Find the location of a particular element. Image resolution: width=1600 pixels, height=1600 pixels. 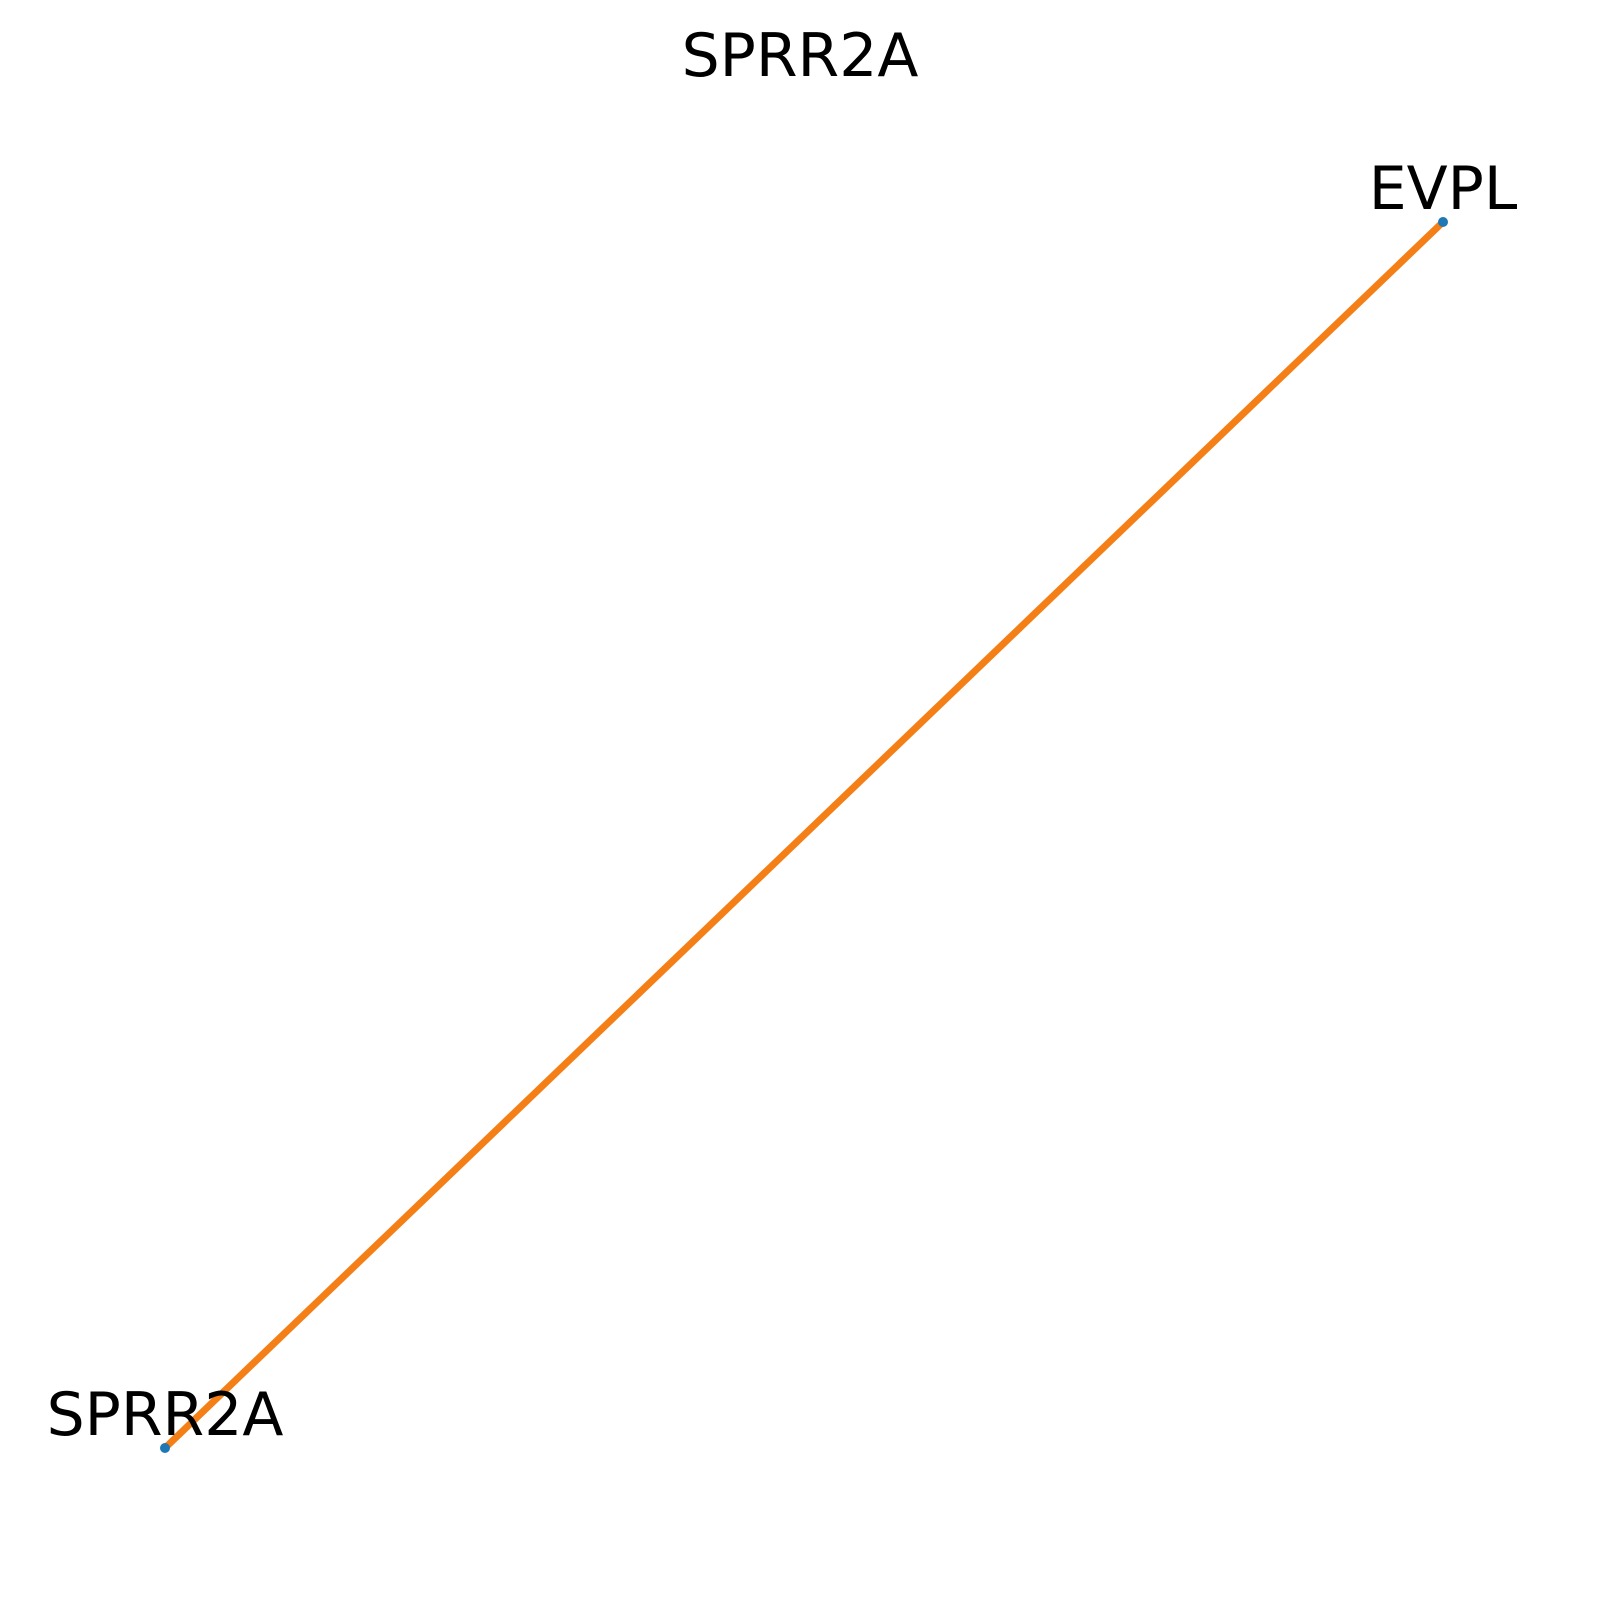

node-label-evpl: EVPL is located at coordinates (1443, 189).